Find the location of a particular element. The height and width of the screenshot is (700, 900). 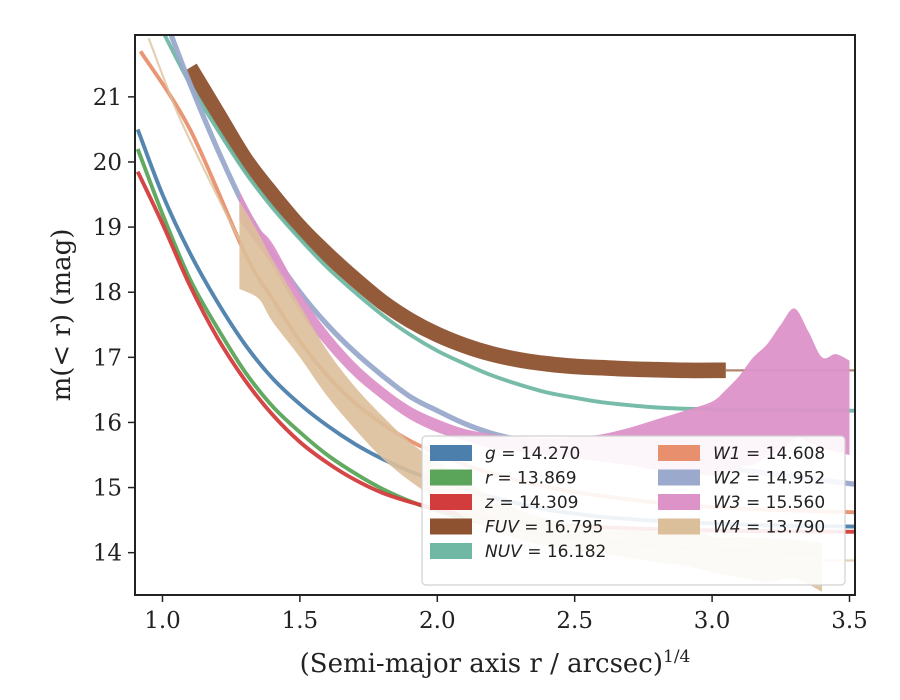

x-tick-label: 2.0 is located at coordinates (437, 621).